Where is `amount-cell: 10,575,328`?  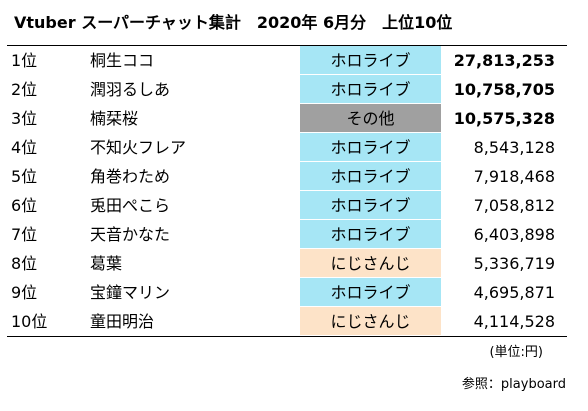
amount-cell: 10,575,328 is located at coordinates (504, 118).